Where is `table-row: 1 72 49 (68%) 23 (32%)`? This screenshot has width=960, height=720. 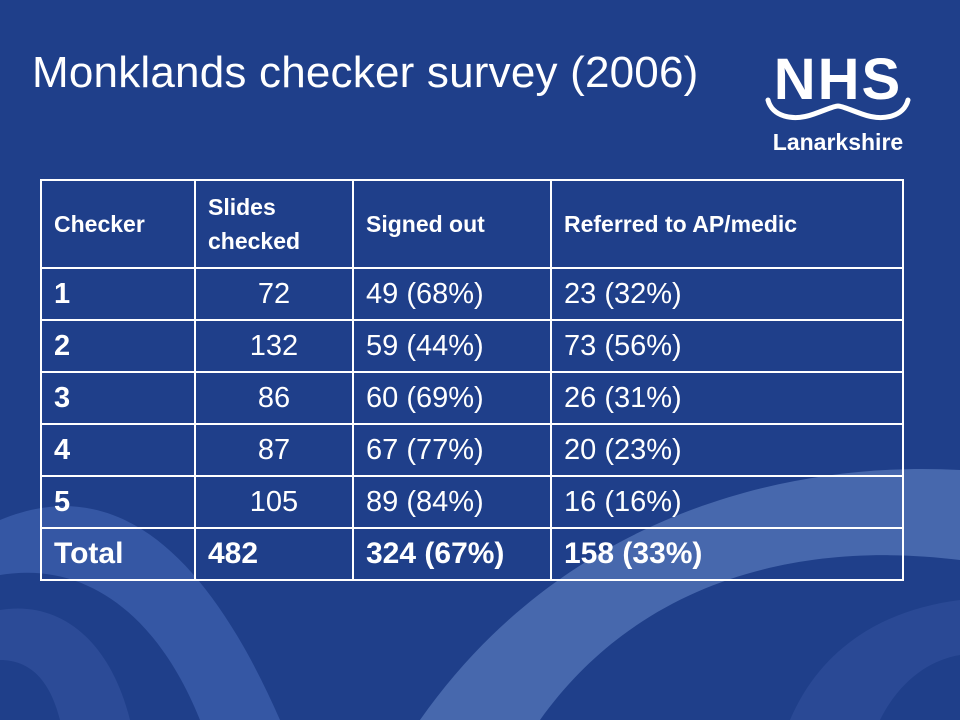 table-row: 1 72 49 (68%) 23 (32%) is located at coordinates (472, 294).